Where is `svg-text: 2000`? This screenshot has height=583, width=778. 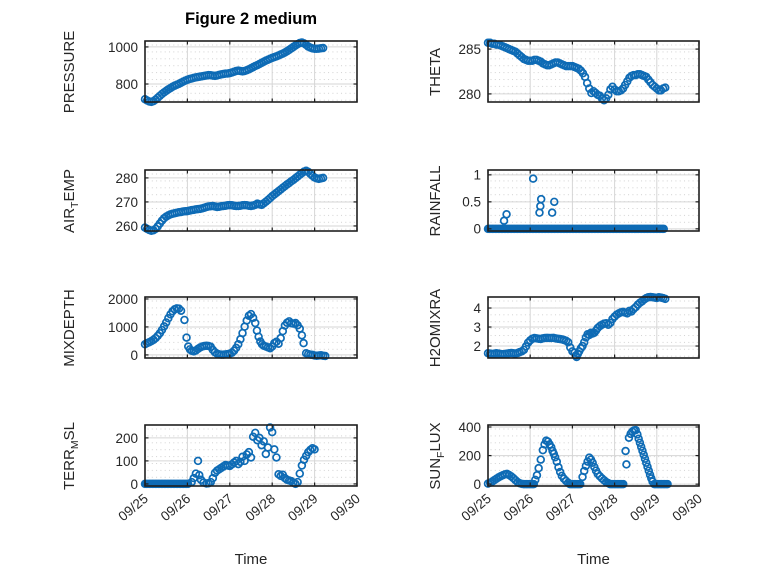 svg-text: 2000 is located at coordinates (123, 299).